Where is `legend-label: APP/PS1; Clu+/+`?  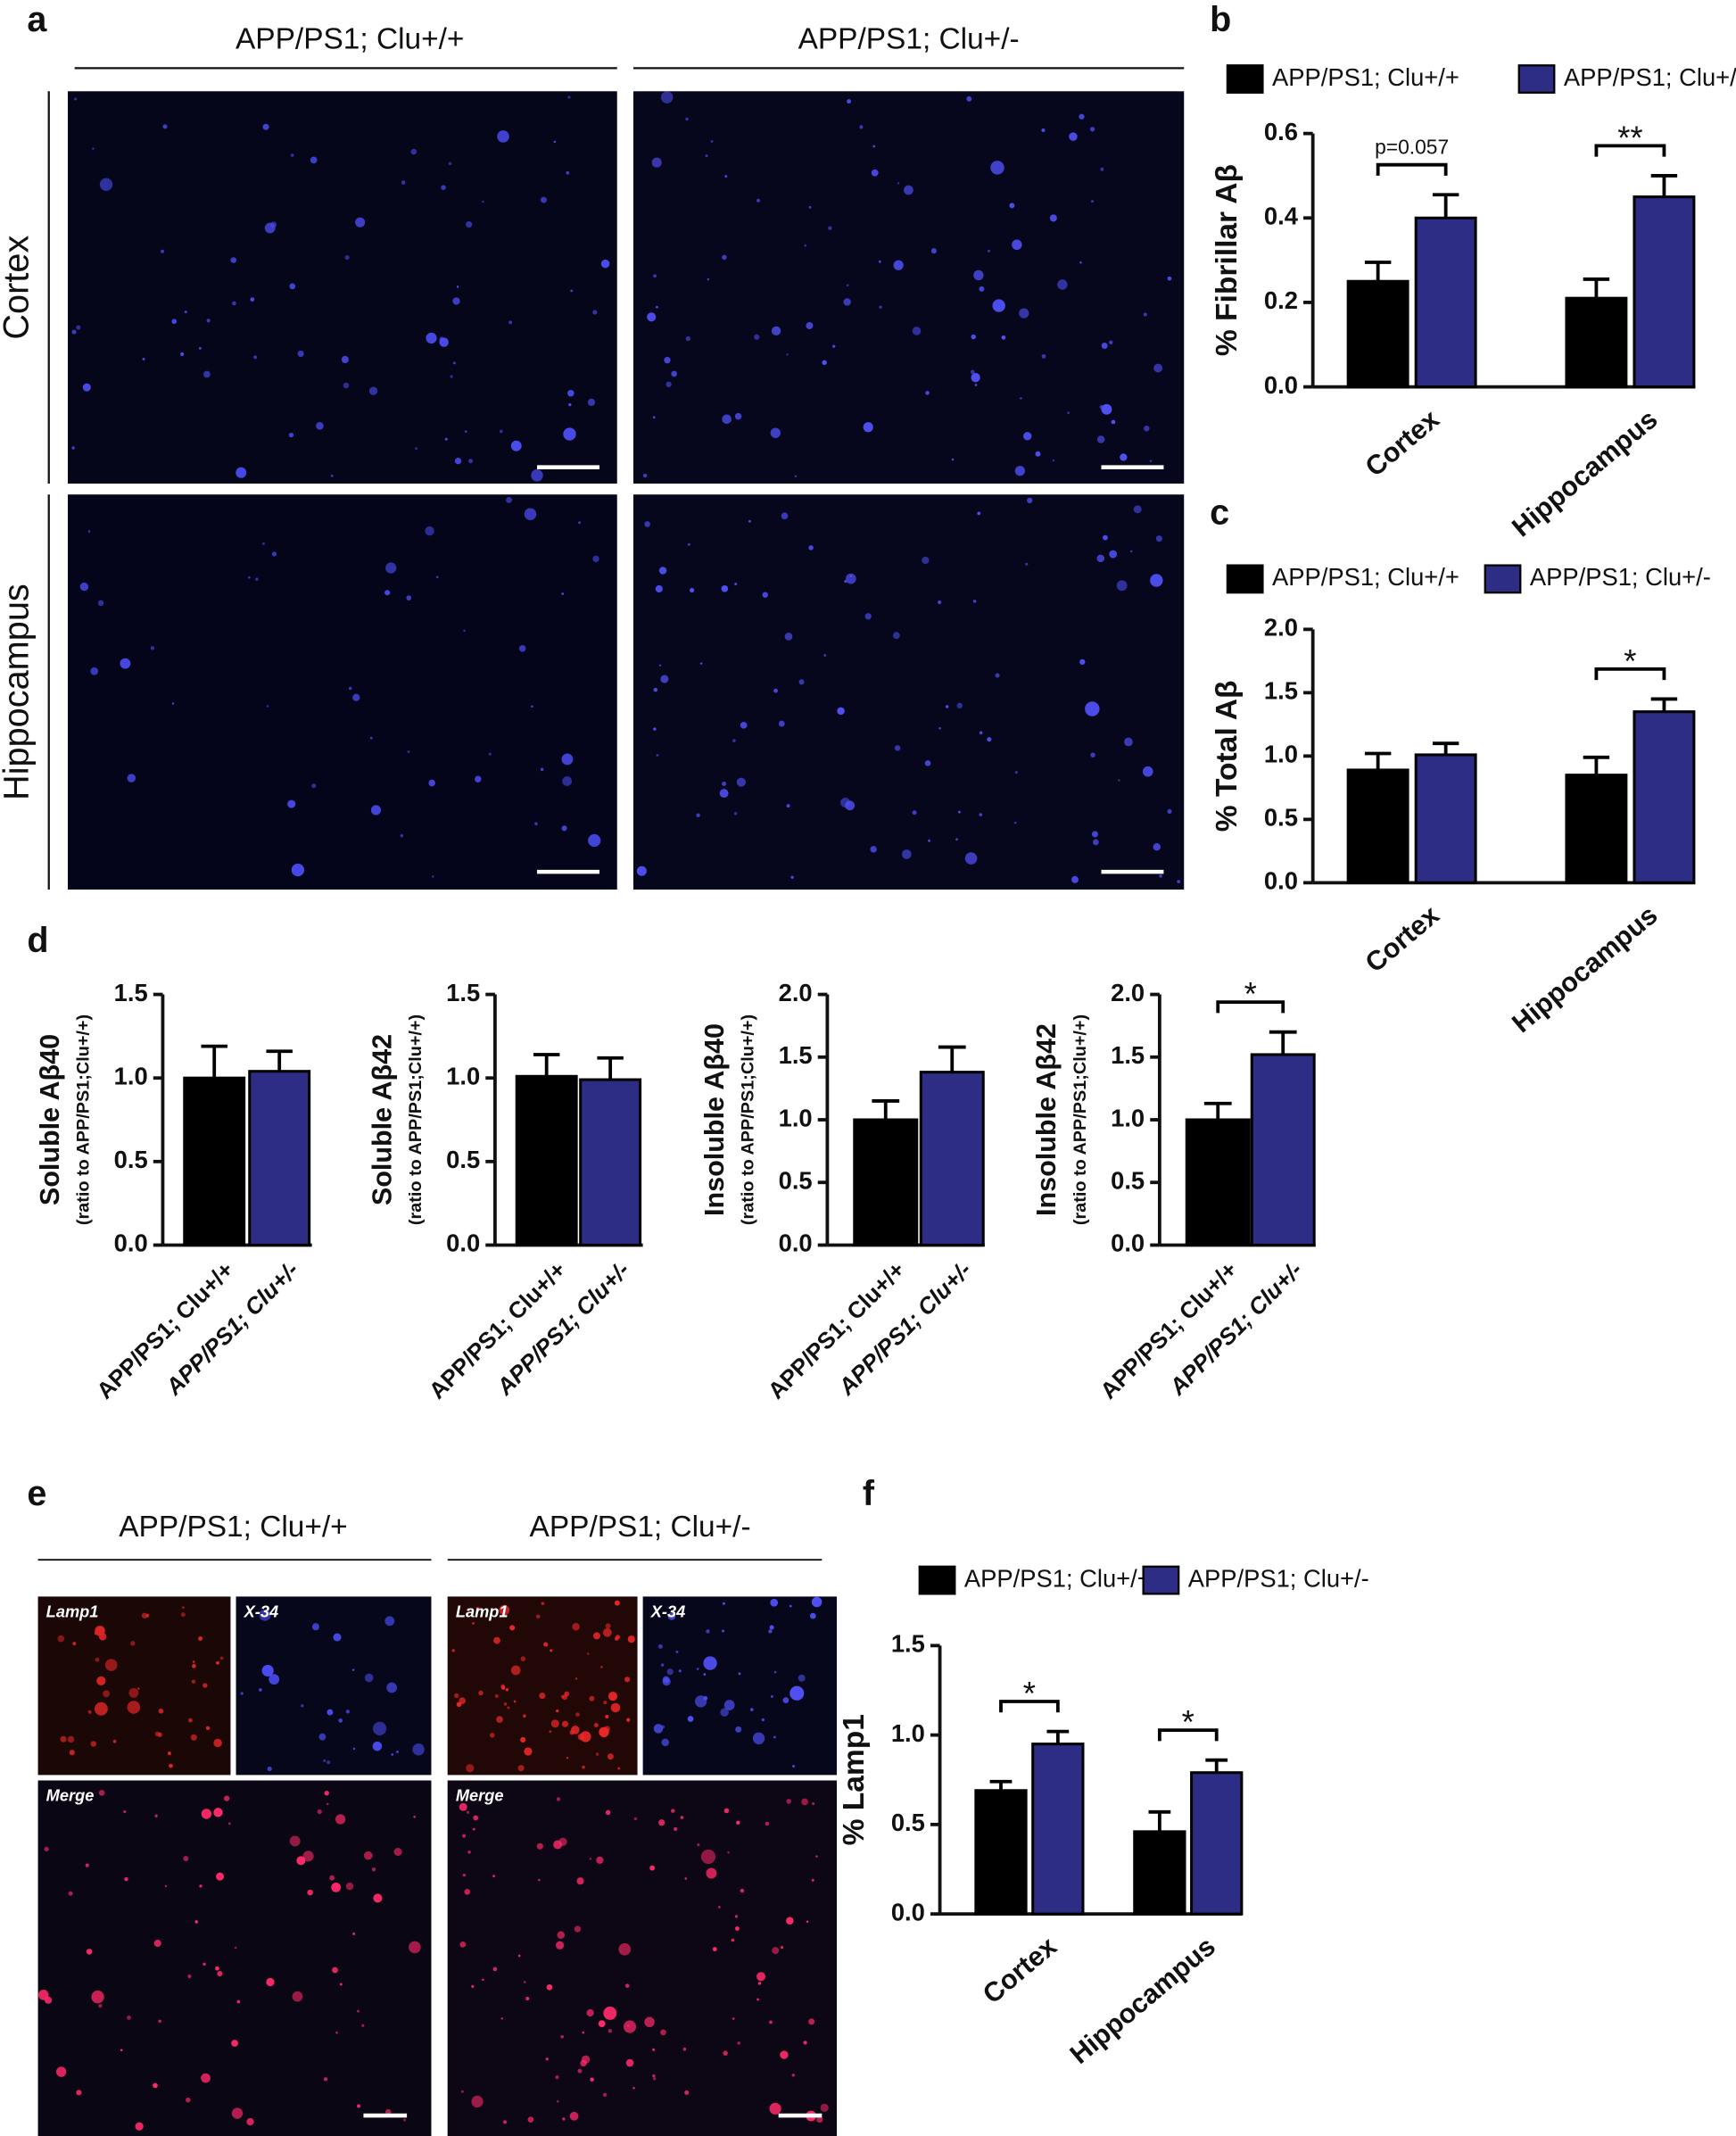
legend-label: APP/PS1; Clu+/+ is located at coordinates (1058, 1578).